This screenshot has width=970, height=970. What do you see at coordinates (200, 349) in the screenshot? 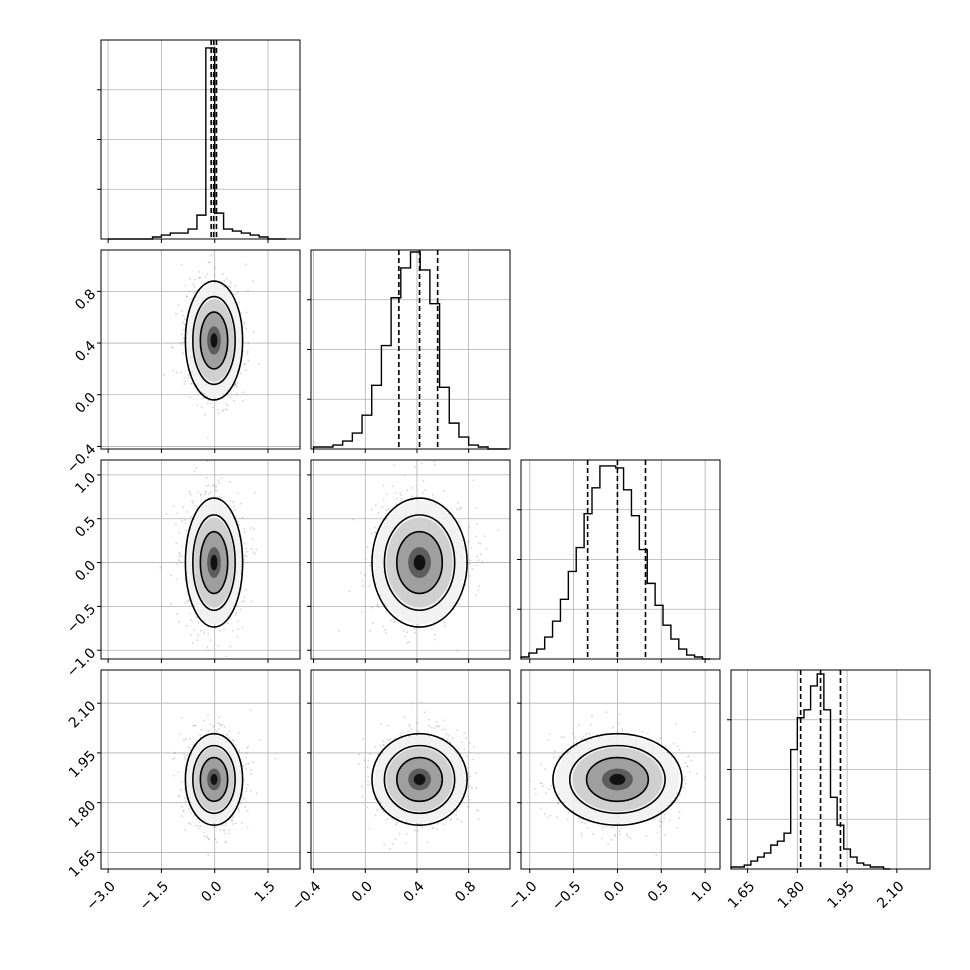
I see `panel-frame` at bounding box center [200, 349].